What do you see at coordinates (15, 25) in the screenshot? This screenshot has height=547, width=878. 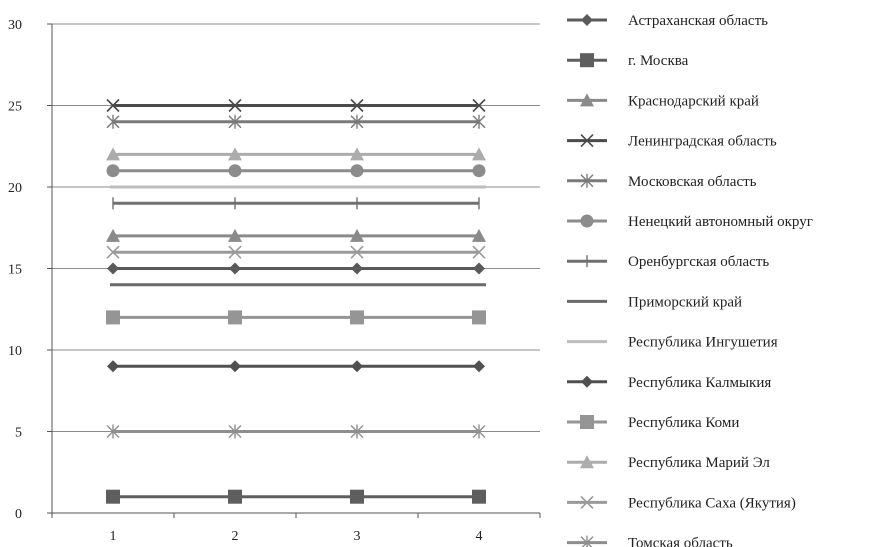 I see `y-tick-label: 30` at bounding box center [15, 25].